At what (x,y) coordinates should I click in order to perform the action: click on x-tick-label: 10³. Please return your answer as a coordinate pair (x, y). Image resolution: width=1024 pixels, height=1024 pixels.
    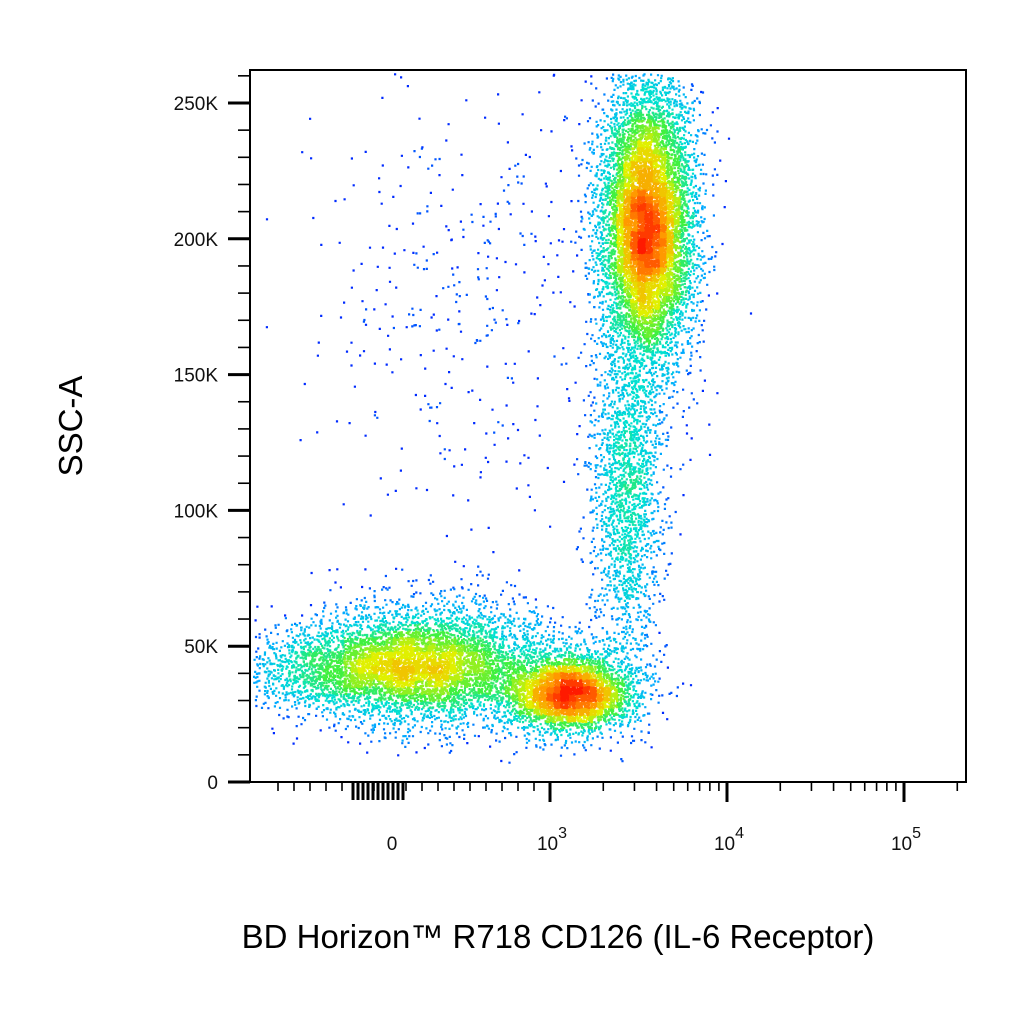
    Looking at the image, I should click on (552, 840).